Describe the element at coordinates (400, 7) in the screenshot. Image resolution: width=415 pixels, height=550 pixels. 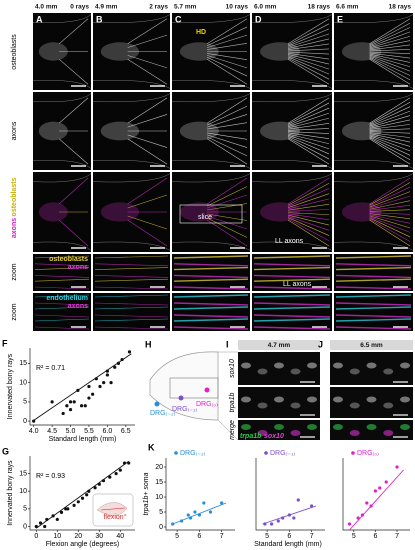
I see `column-rays: 18 rays` at that location.